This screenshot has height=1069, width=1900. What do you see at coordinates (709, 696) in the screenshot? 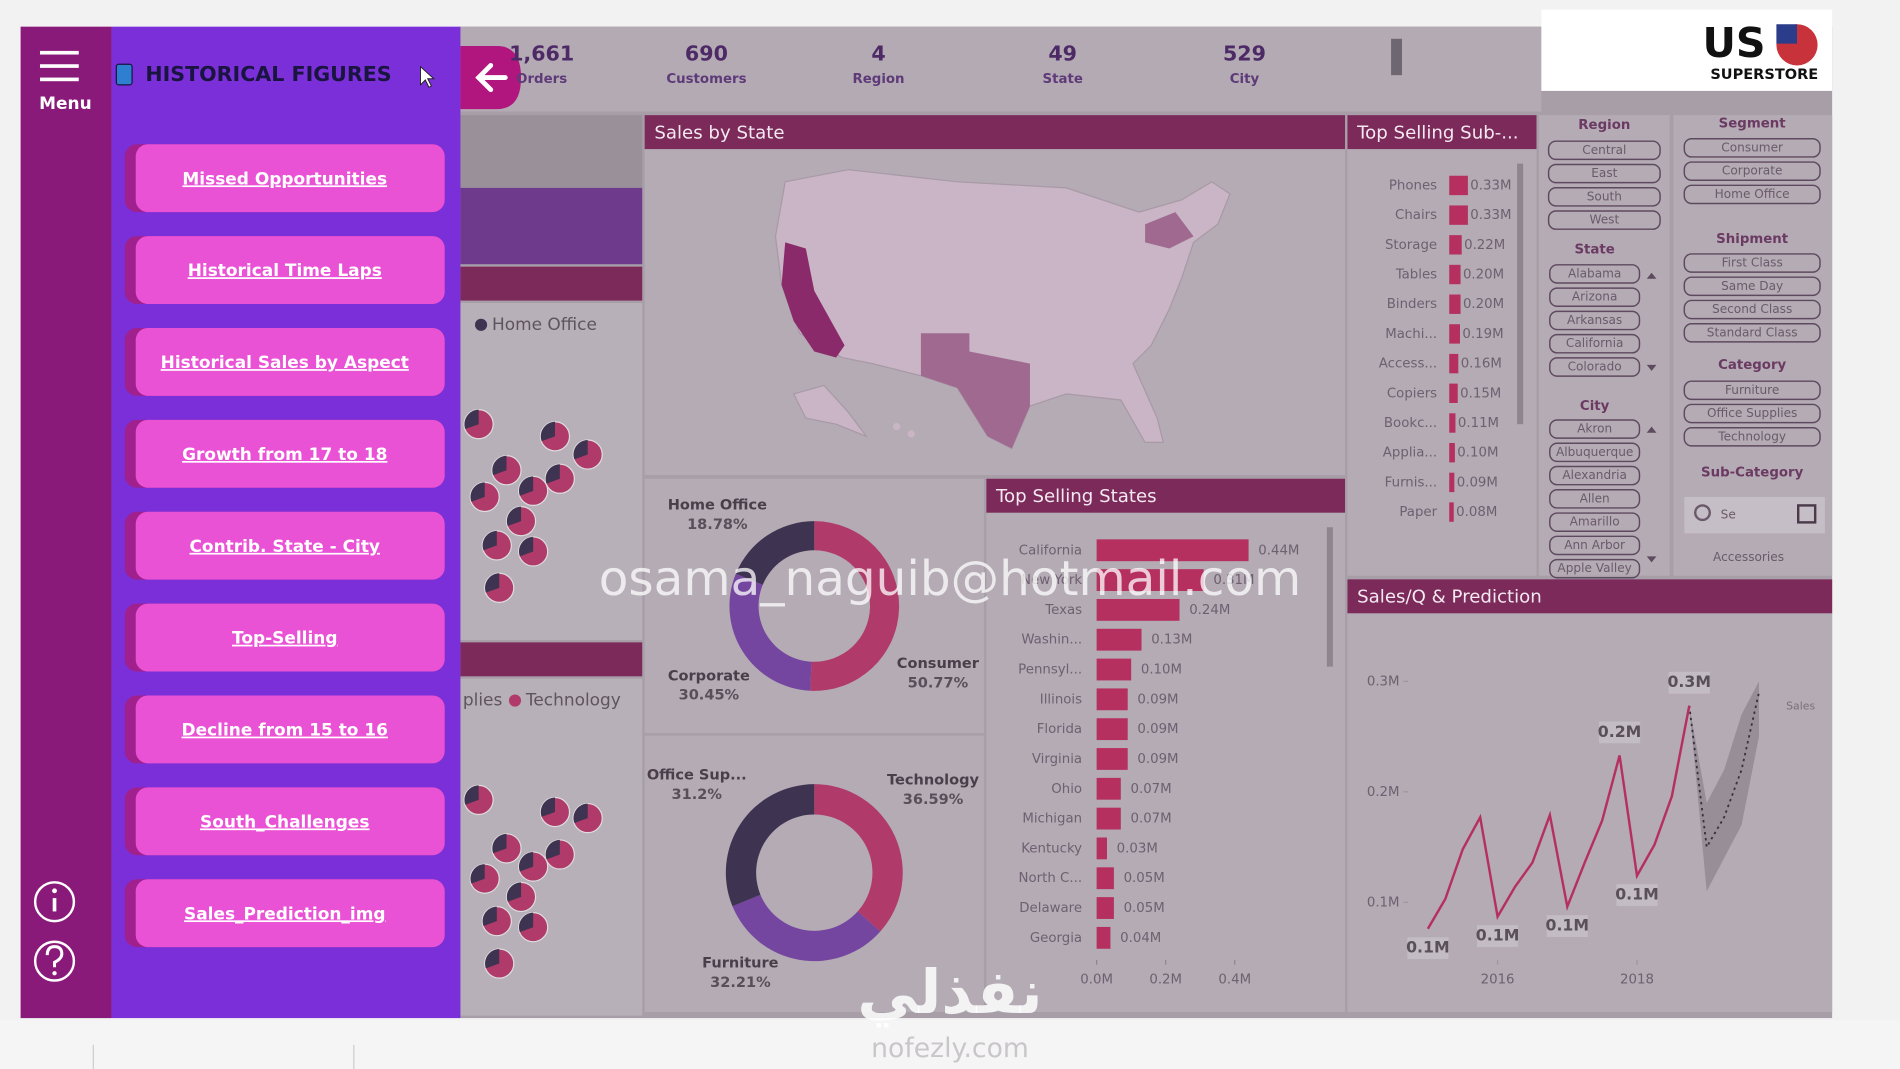
I see `donut-value: 30.45%` at bounding box center [709, 696].